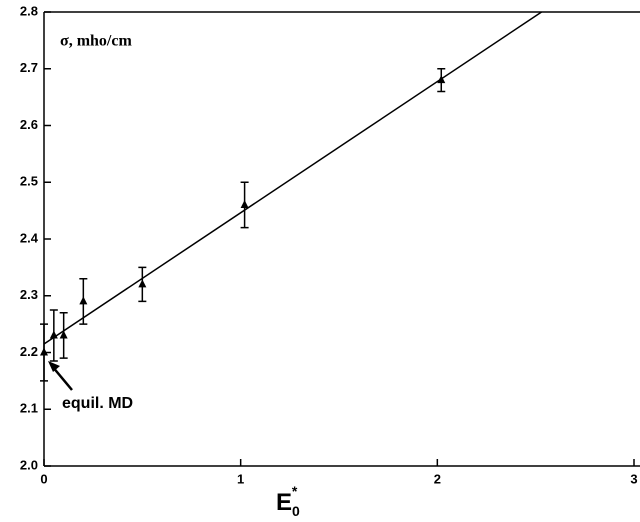  I want to click on y-tick-label: 2.2, so click(29, 351).